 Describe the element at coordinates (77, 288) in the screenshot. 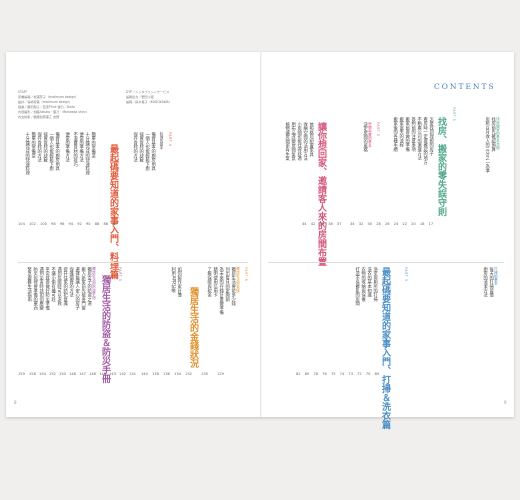

I see `list-item: 選擇能讓人安心的房子` at that location.